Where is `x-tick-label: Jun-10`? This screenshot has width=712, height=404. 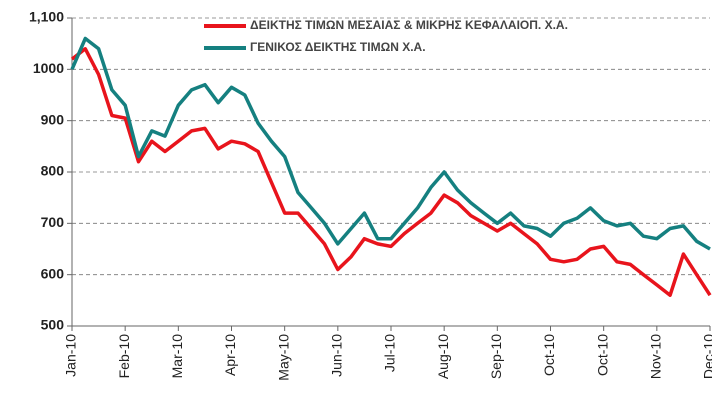
x-tick-label: Jun-10 is located at coordinates (337, 355).